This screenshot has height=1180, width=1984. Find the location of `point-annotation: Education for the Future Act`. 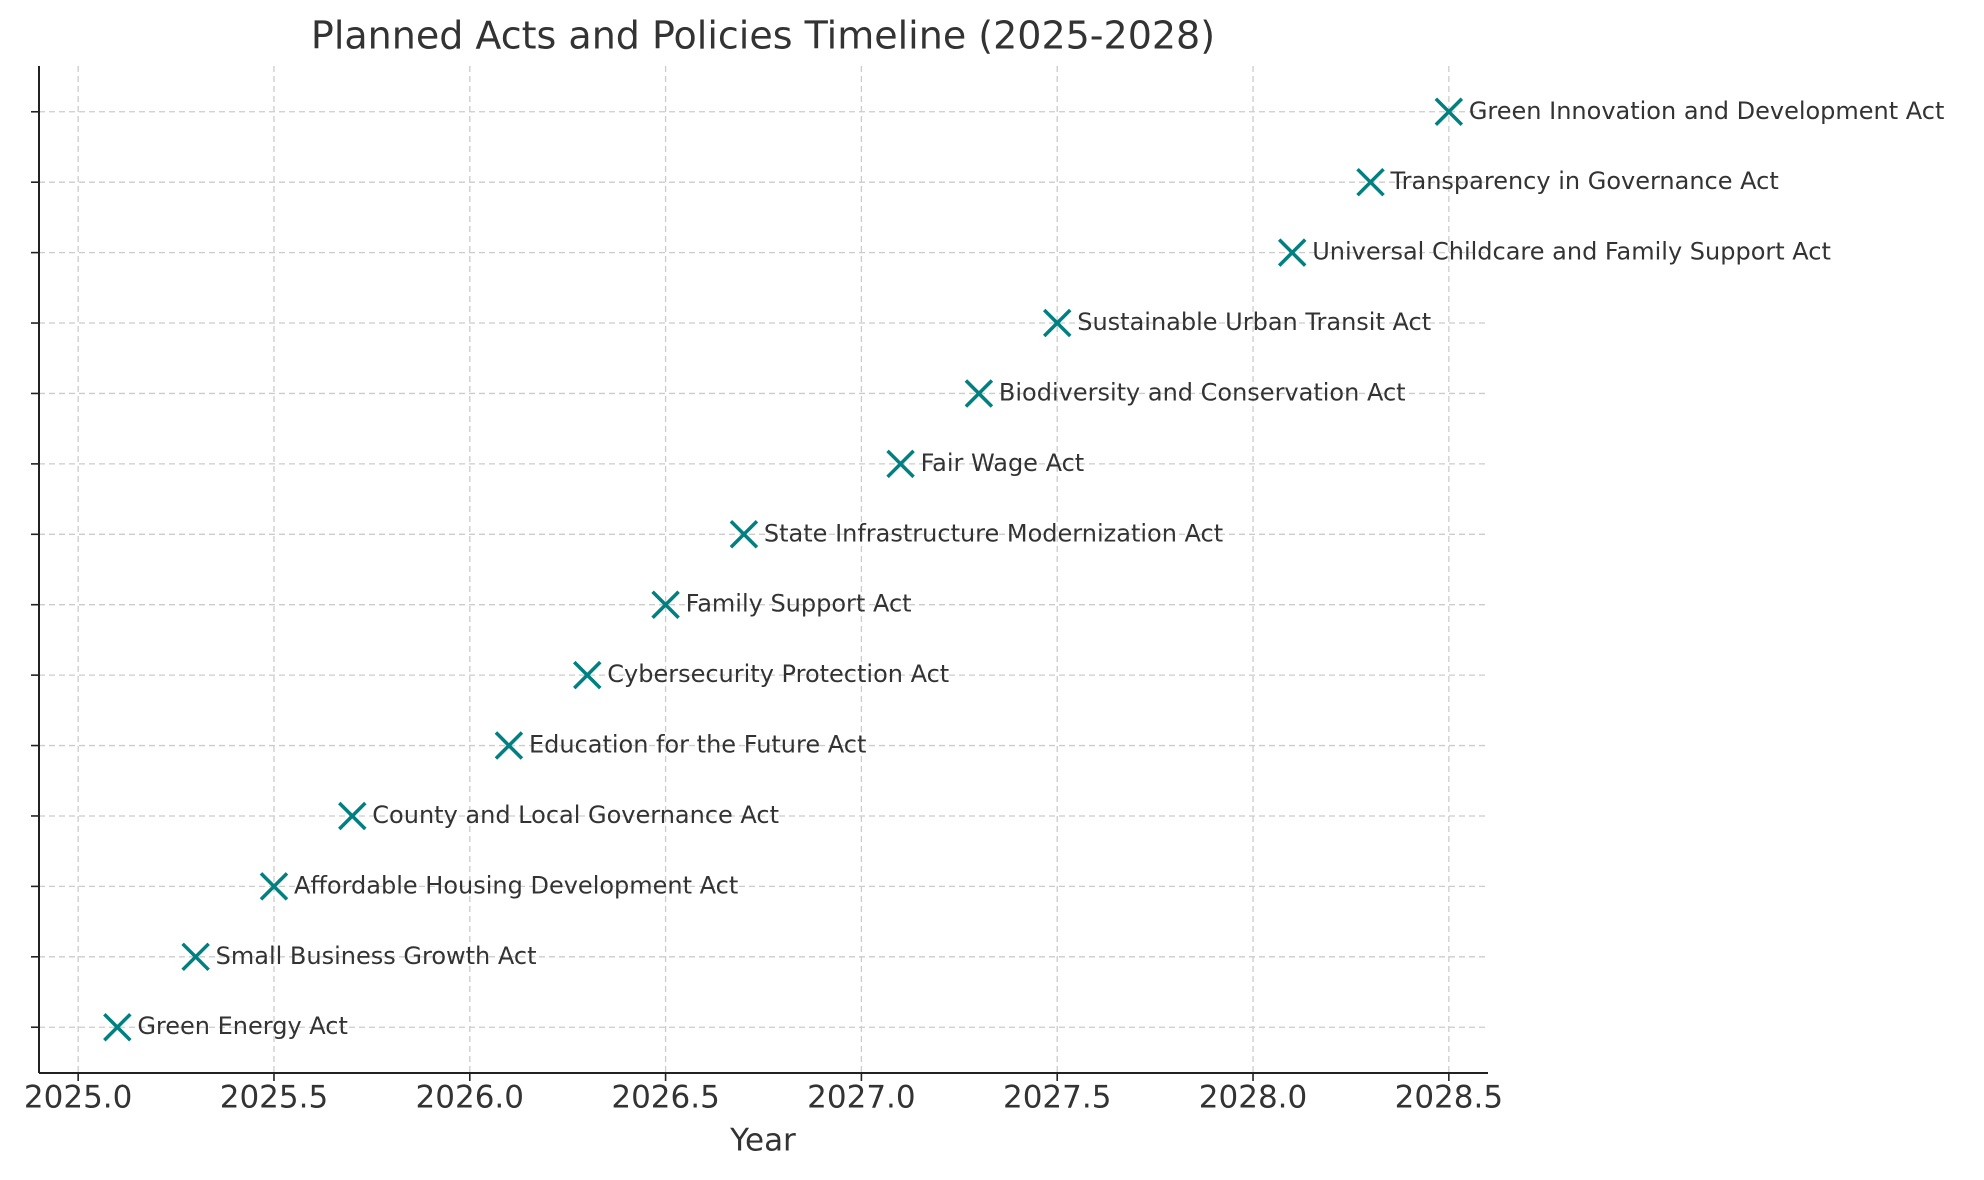

point-annotation: Education for the Future Act is located at coordinates (697, 745).